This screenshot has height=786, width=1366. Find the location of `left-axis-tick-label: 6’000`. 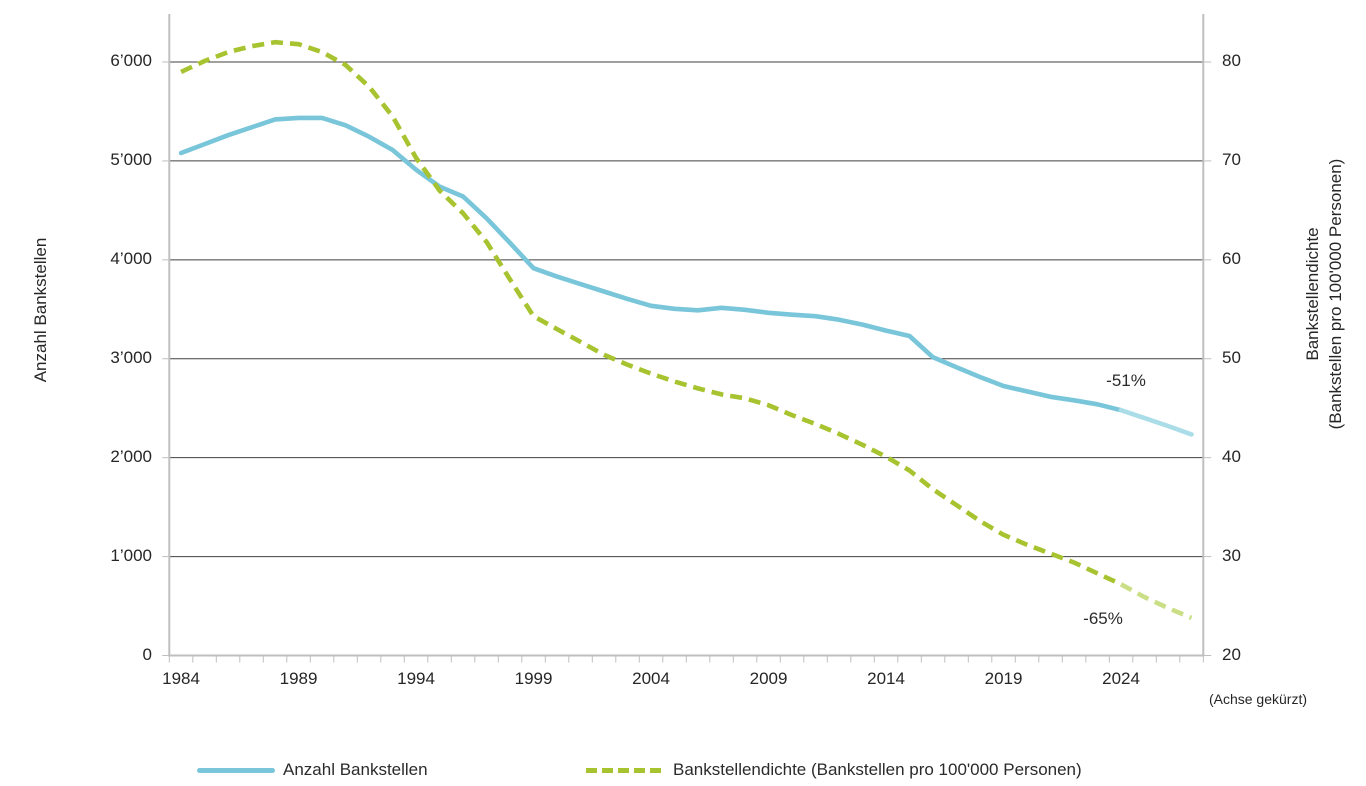

left-axis-tick-label: 6’000 is located at coordinates (131, 60).